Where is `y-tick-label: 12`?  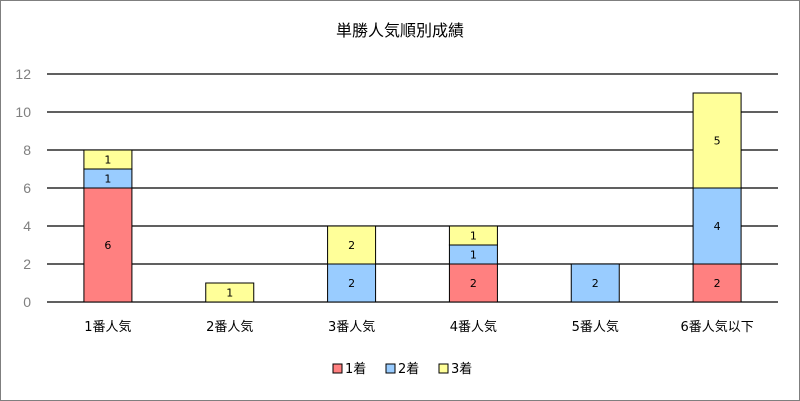 y-tick-label: 12 is located at coordinates (23, 74).